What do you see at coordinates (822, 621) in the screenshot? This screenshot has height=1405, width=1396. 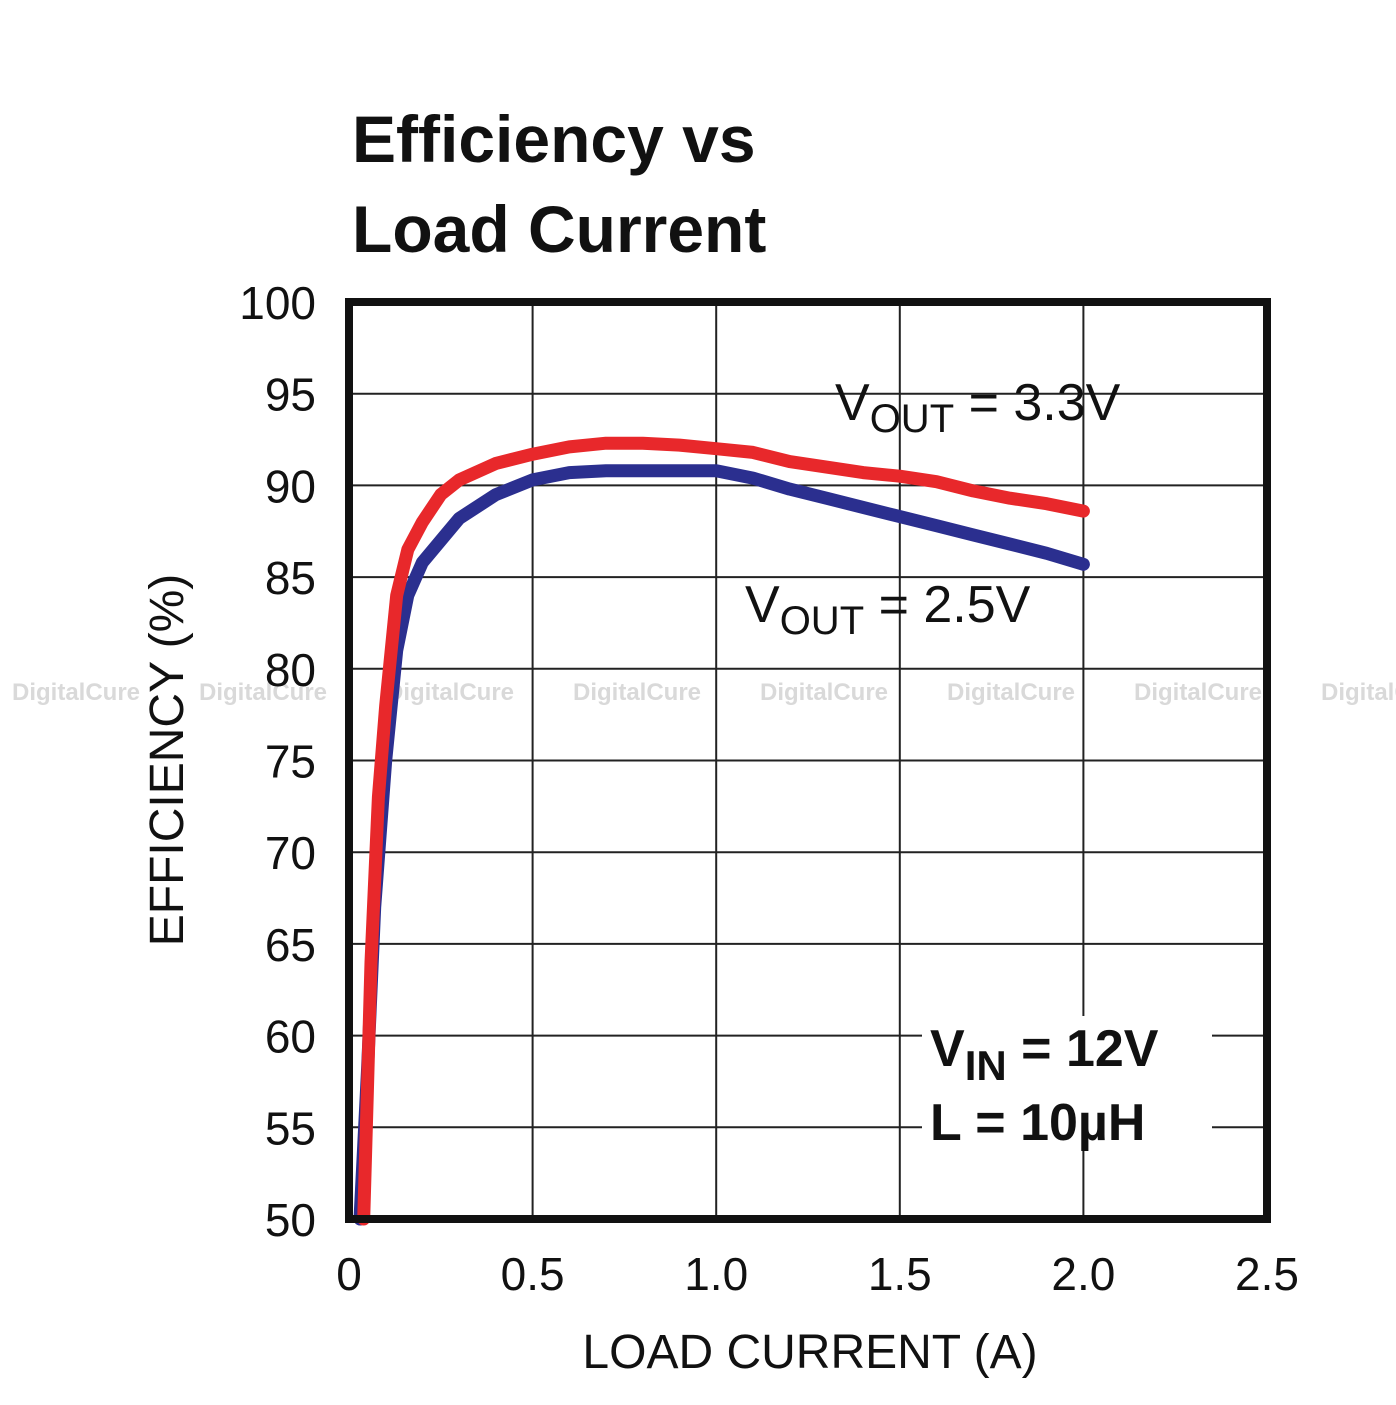 I see `series-label-2v5-sub: OUT` at bounding box center [822, 621].